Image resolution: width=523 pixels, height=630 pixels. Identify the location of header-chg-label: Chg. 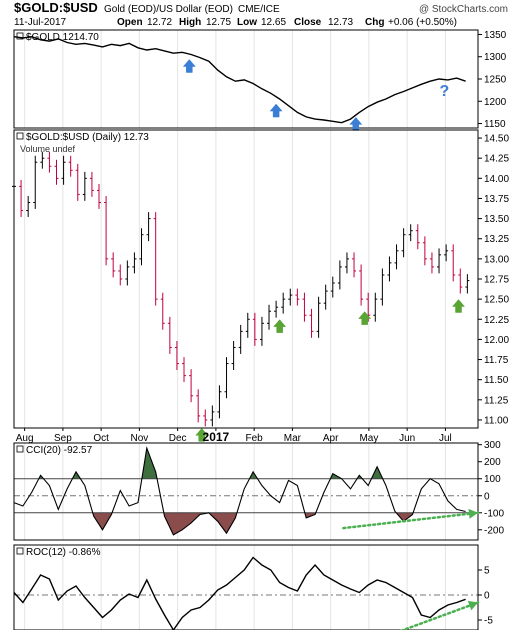
(374, 22).